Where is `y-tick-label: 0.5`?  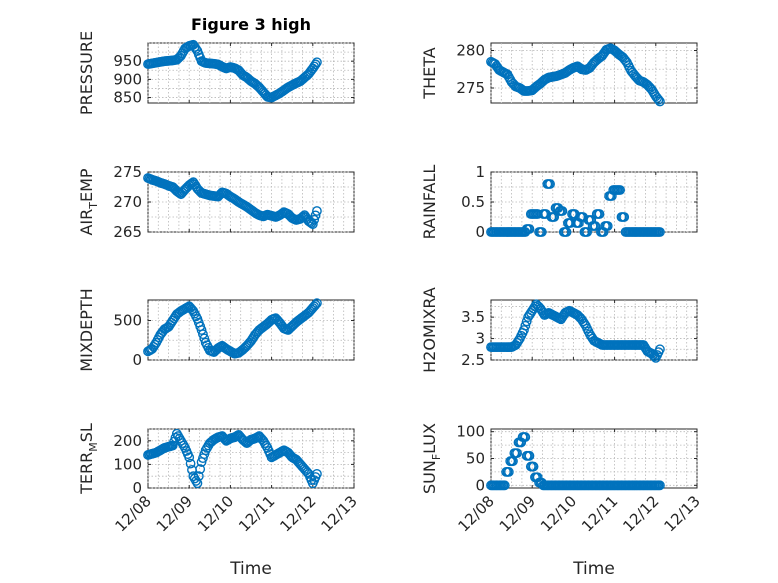
y-tick-label: 0.5 is located at coordinates (473, 202).